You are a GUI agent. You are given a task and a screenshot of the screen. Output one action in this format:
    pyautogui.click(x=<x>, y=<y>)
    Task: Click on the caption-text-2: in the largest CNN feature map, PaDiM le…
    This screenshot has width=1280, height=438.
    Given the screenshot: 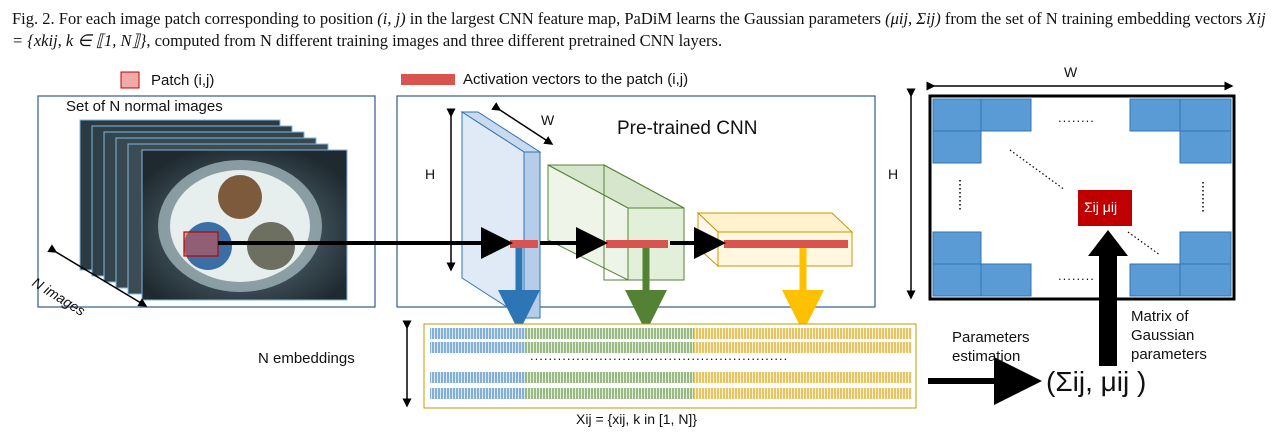 What is the action you would take?
    pyautogui.click(x=645, y=18)
    